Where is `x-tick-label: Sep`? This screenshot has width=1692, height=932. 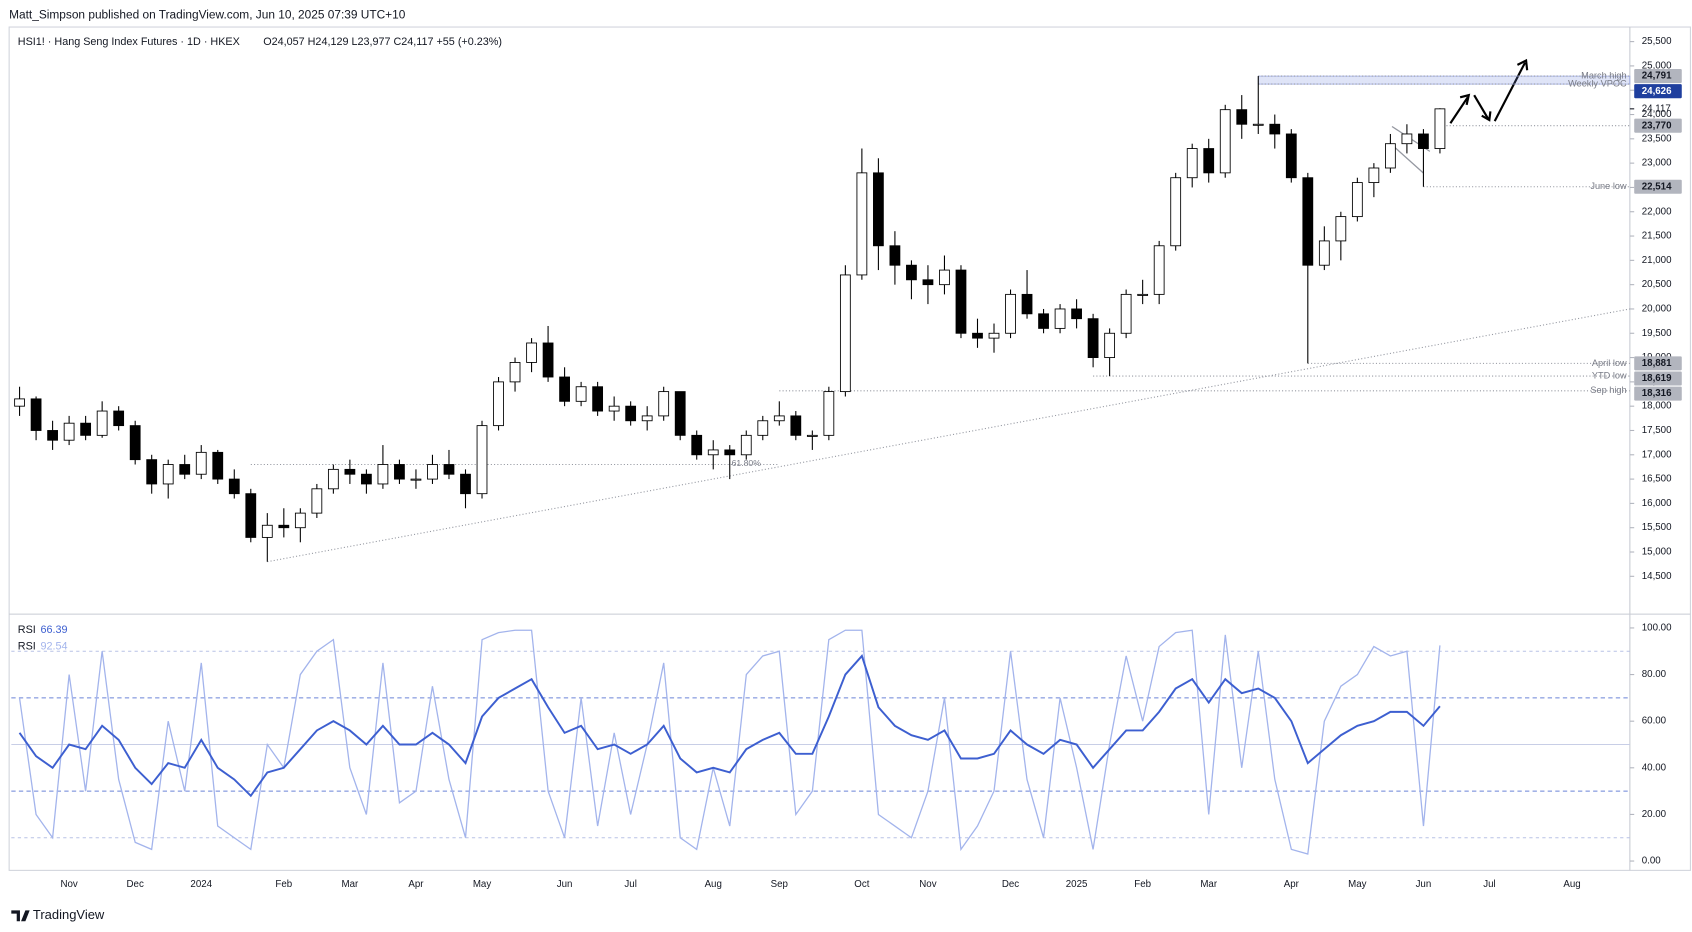 x-tick-label: Sep is located at coordinates (779, 884).